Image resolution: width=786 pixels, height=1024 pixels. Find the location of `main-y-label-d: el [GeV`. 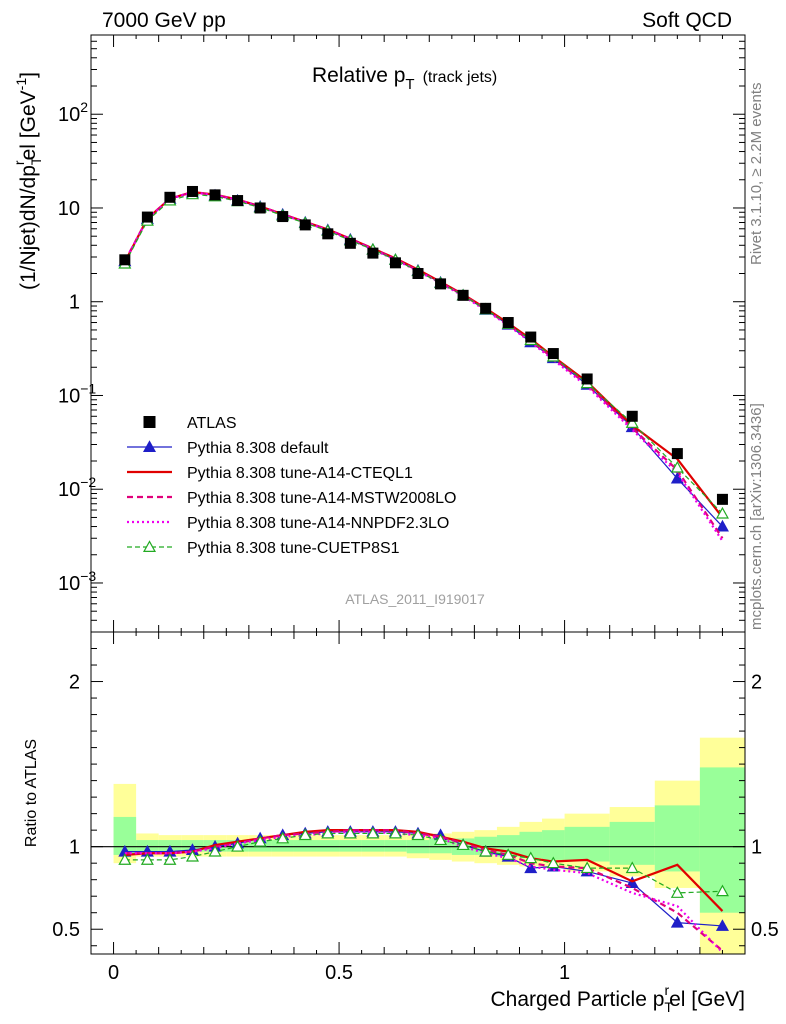

main-y-label-d: el [GeV is located at coordinates (28, 125).